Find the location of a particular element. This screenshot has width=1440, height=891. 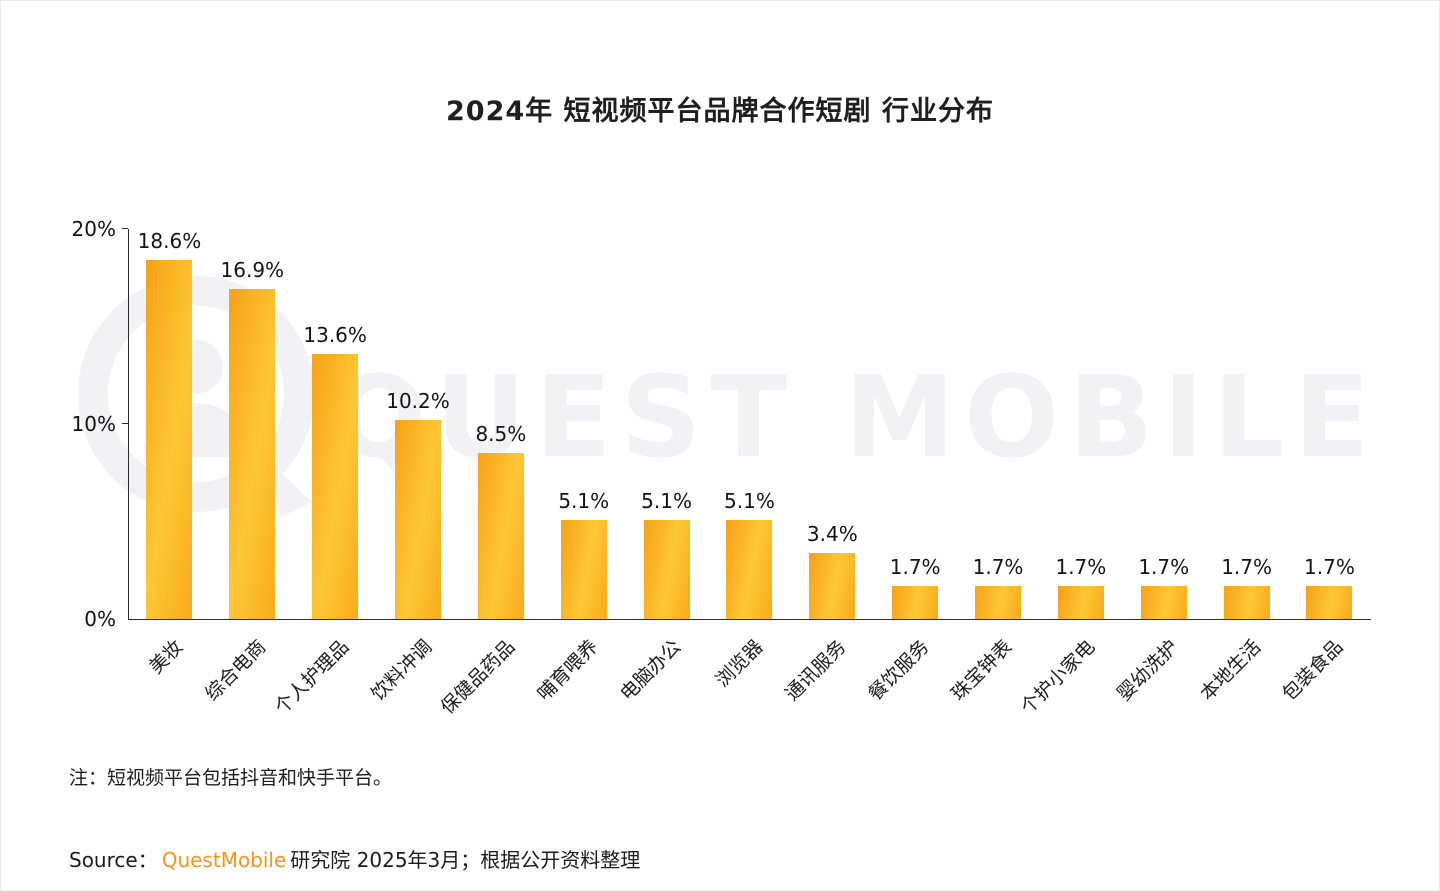

bar-column: 3.4% 通讯服务 is located at coordinates (827, 467).